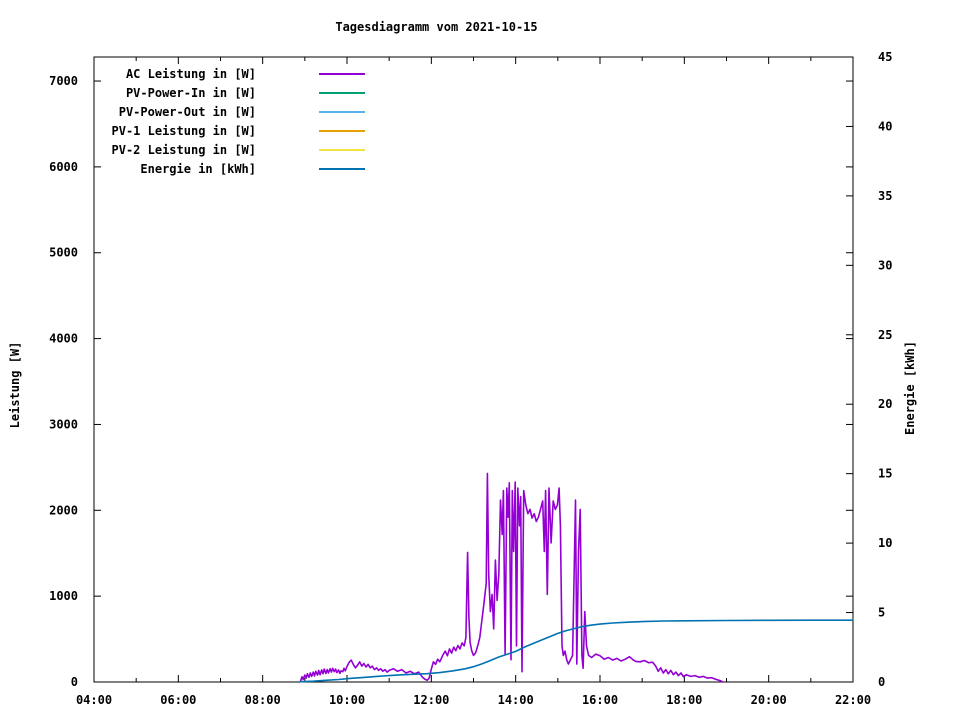  I want to click on series-line-energie-in-kwh, so click(576, 651).